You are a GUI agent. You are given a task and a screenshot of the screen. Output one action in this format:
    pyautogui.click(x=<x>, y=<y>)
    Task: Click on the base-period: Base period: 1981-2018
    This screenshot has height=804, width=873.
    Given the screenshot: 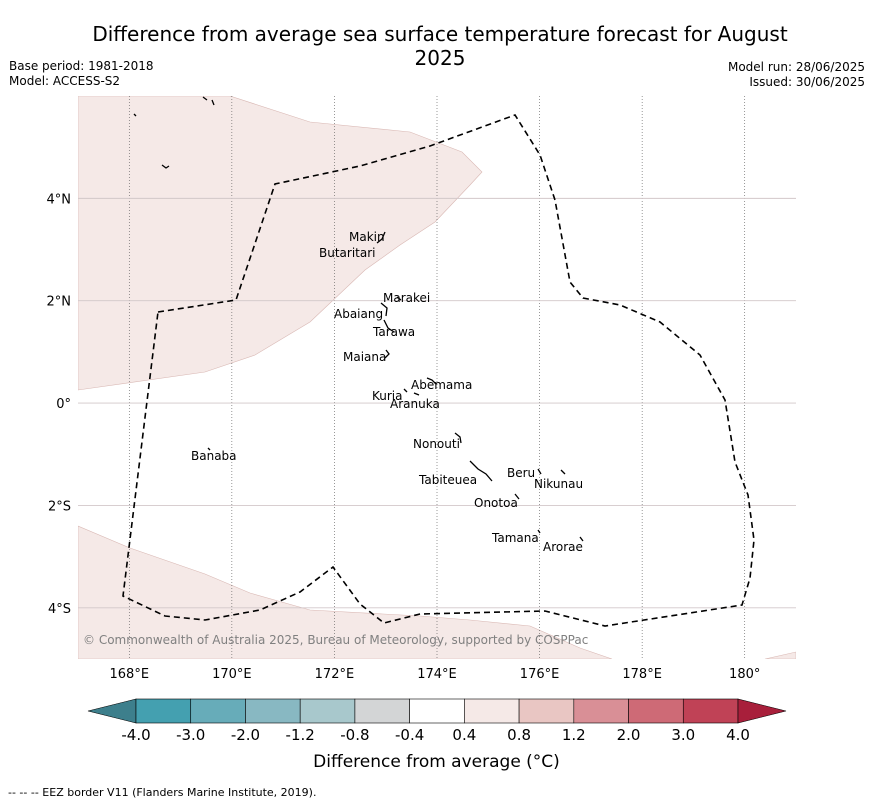 What is the action you would take?
    pyautogui.click(x=81, y=66)
    